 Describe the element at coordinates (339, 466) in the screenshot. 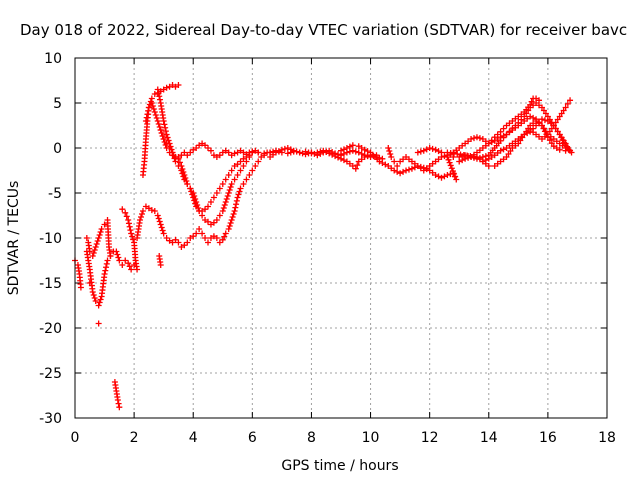

I see `x-axis-label: GPS time / hours` at that location.